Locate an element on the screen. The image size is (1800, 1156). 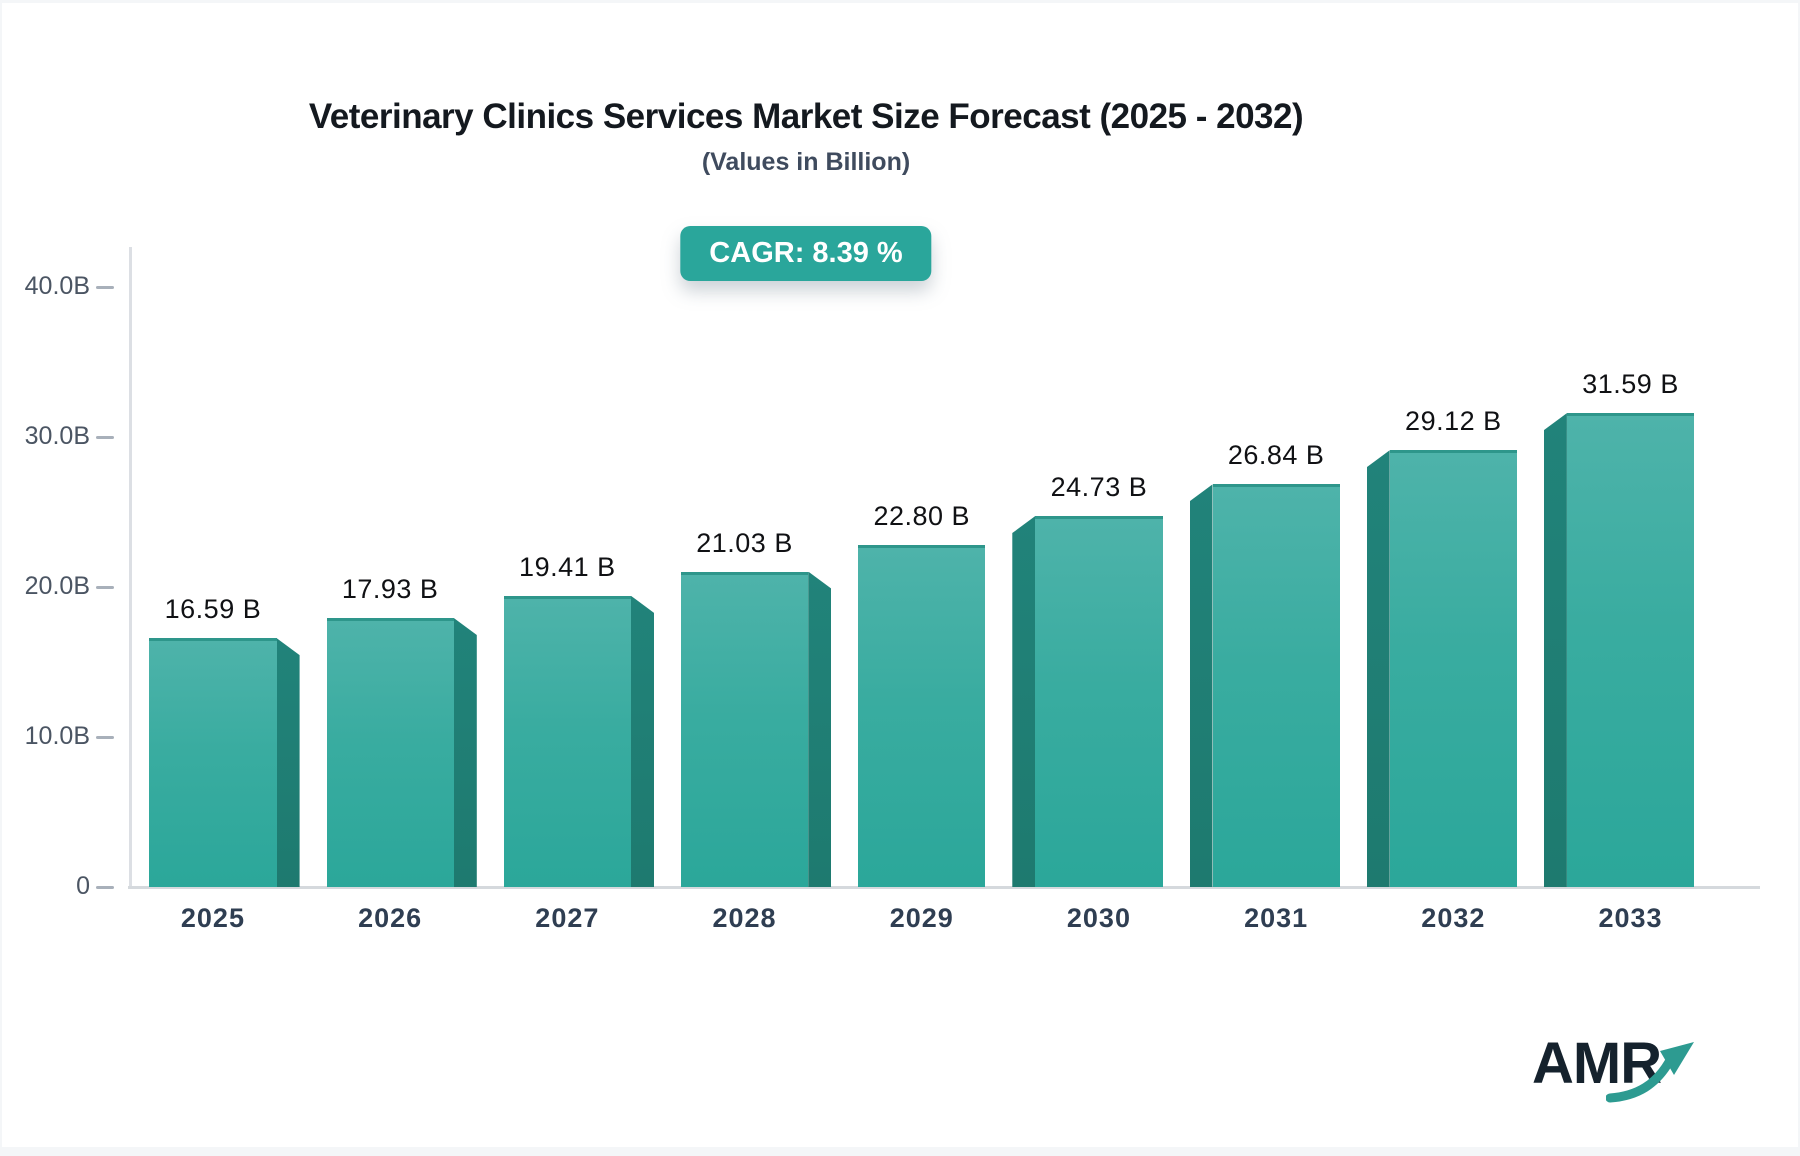
cagr-badge: CAGR: 8.39 % is located at coordinates (806, 253).